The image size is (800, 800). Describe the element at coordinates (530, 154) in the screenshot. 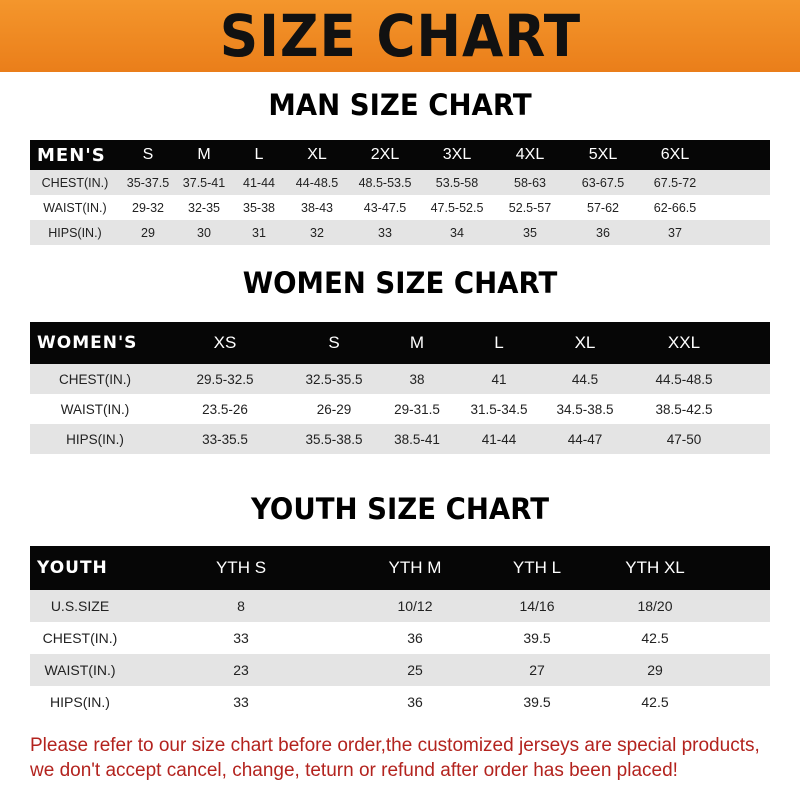

I see `table-cell: 4XL` at that location.